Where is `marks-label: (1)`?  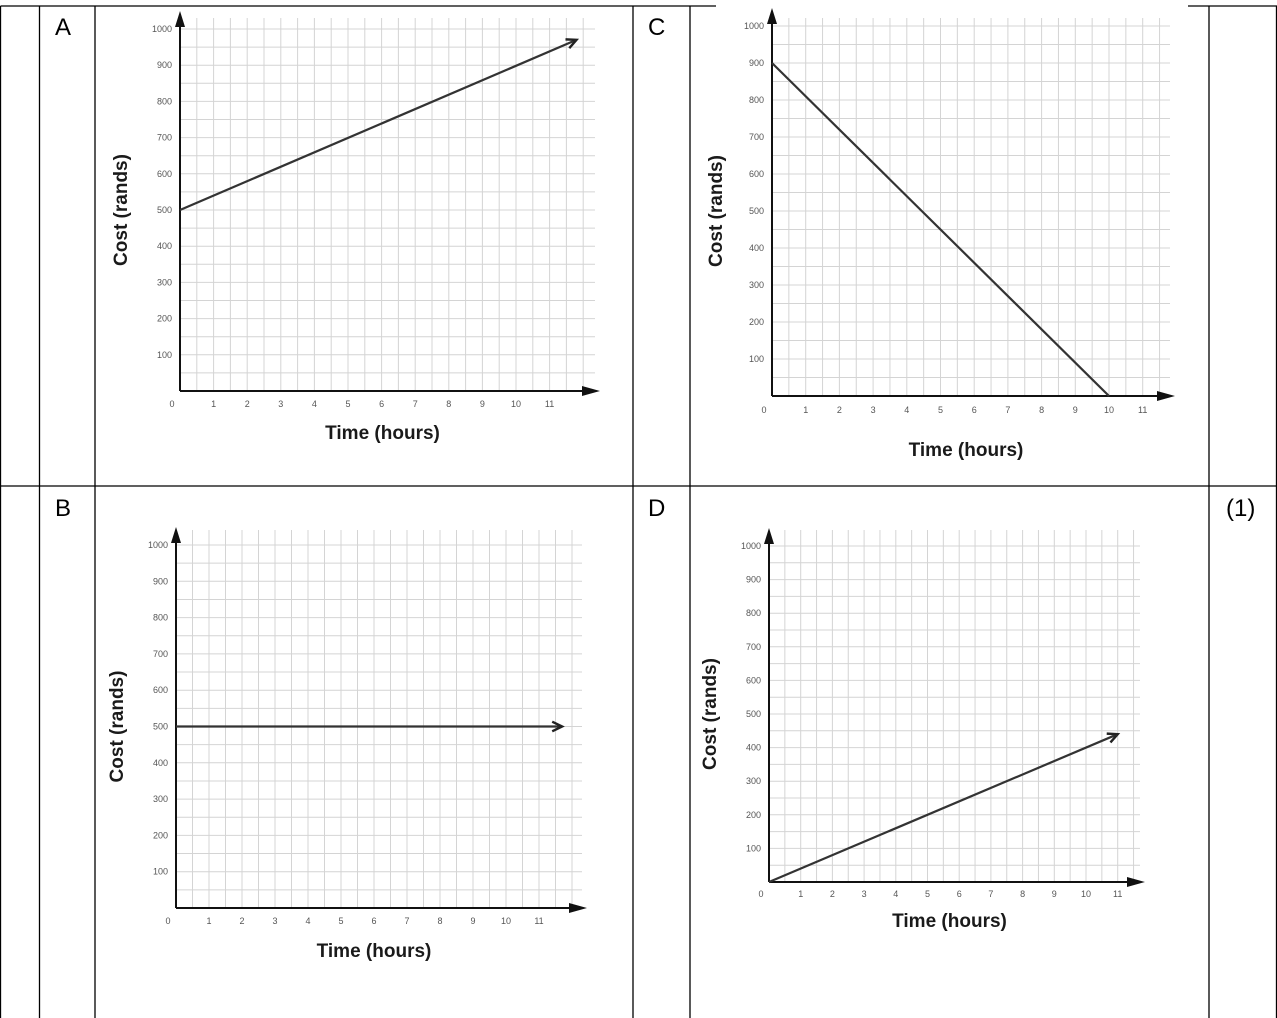
marks-label: (1) is located at coordinates (1240, 508).